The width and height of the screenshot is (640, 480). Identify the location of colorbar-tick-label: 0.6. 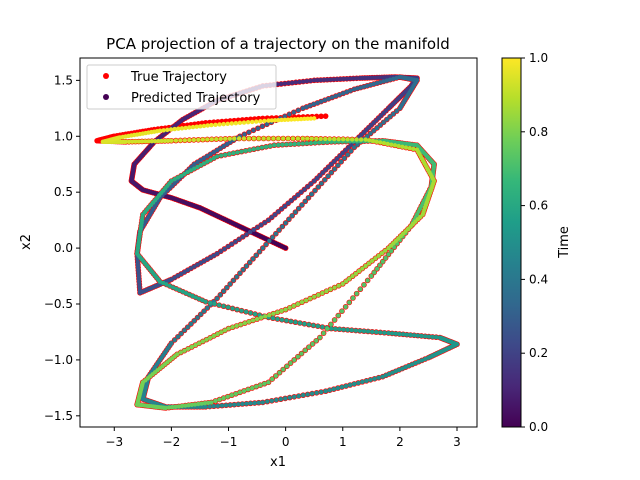
(538, 206).